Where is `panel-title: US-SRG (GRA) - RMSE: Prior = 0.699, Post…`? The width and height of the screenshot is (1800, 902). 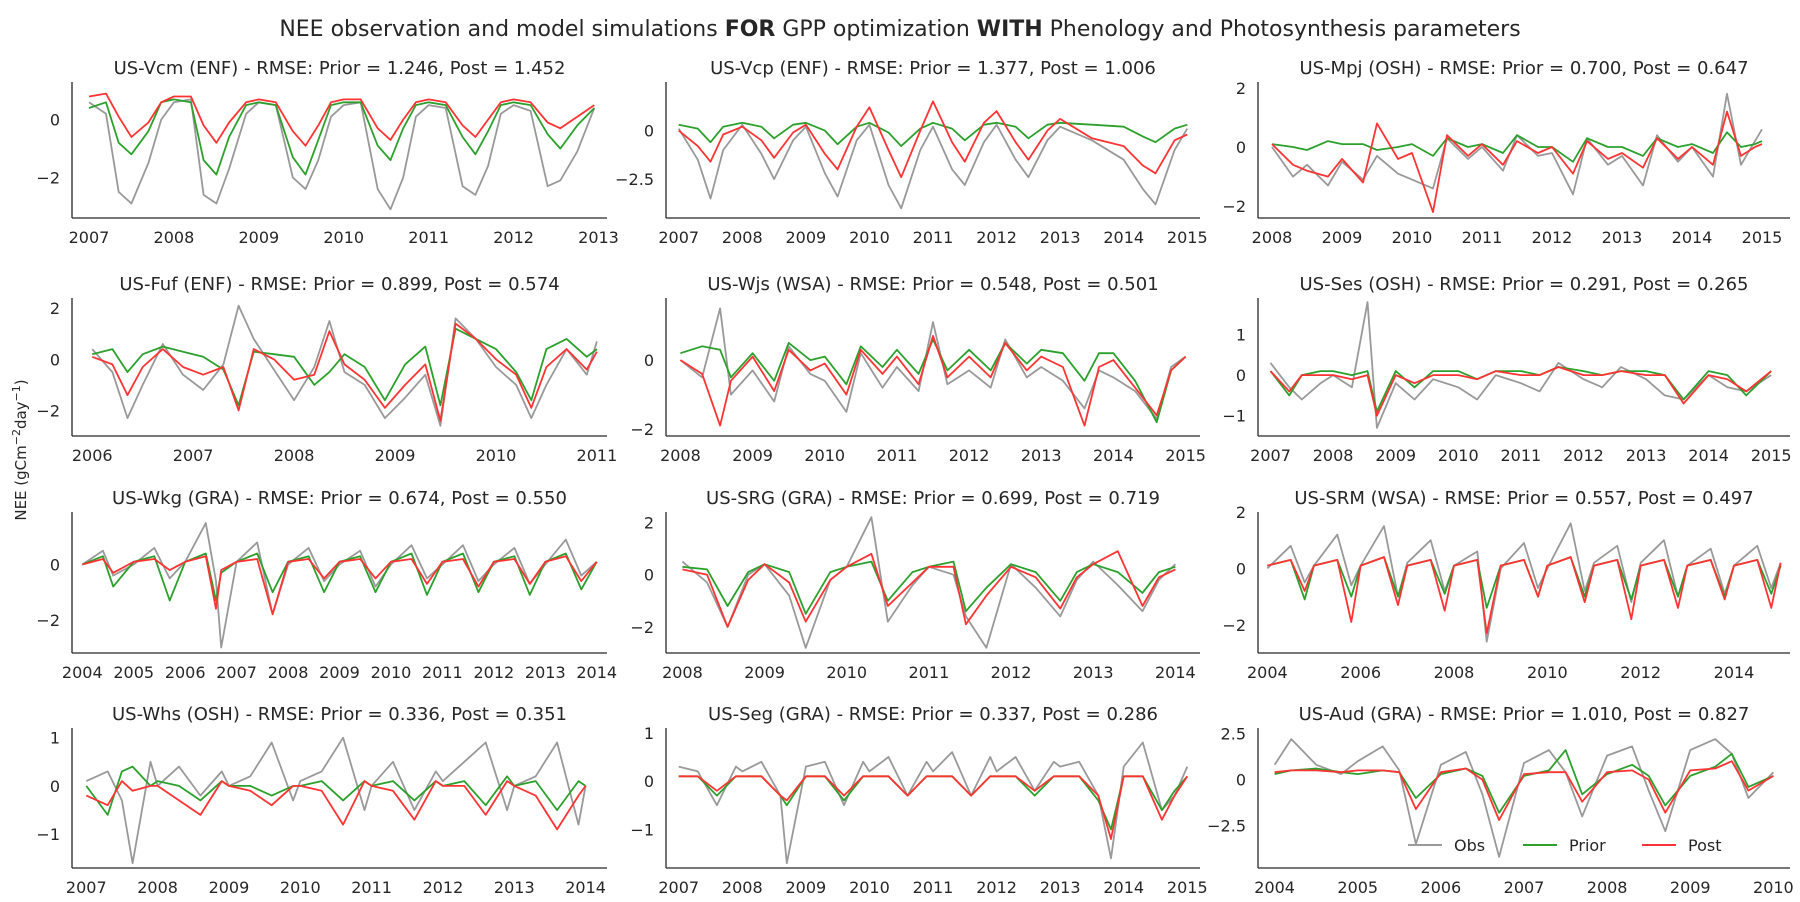
panel-title: US-SRG (GRA) - RMSE: Prior = 0.699, Post… is located at coordinates (933, 498).